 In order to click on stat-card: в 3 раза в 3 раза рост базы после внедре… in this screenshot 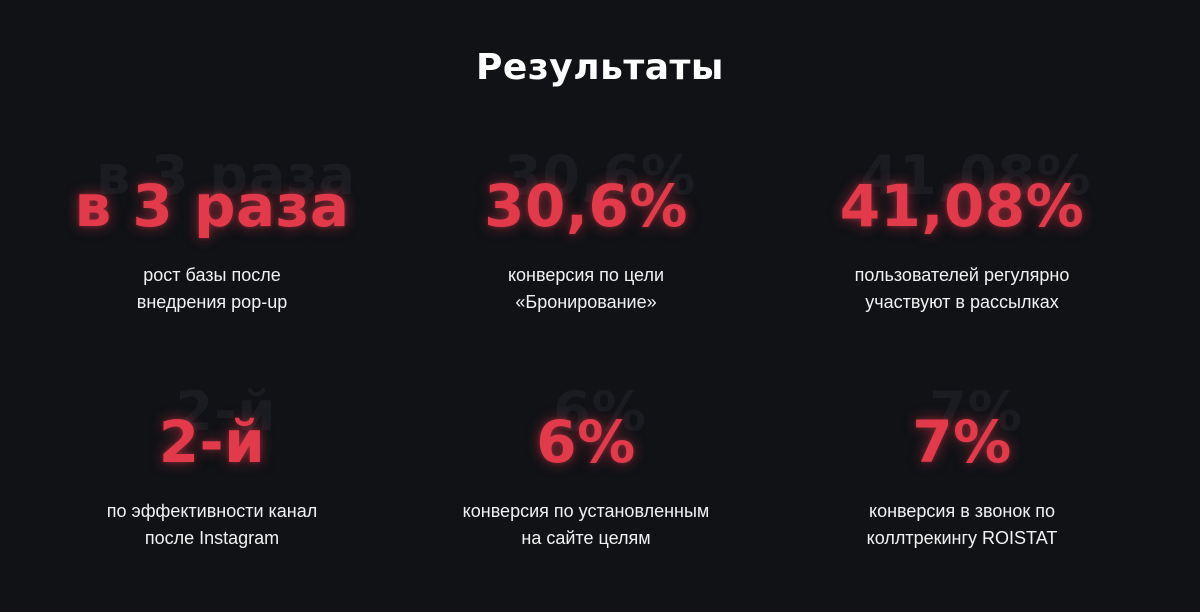, I will do `click(212, 231)`.